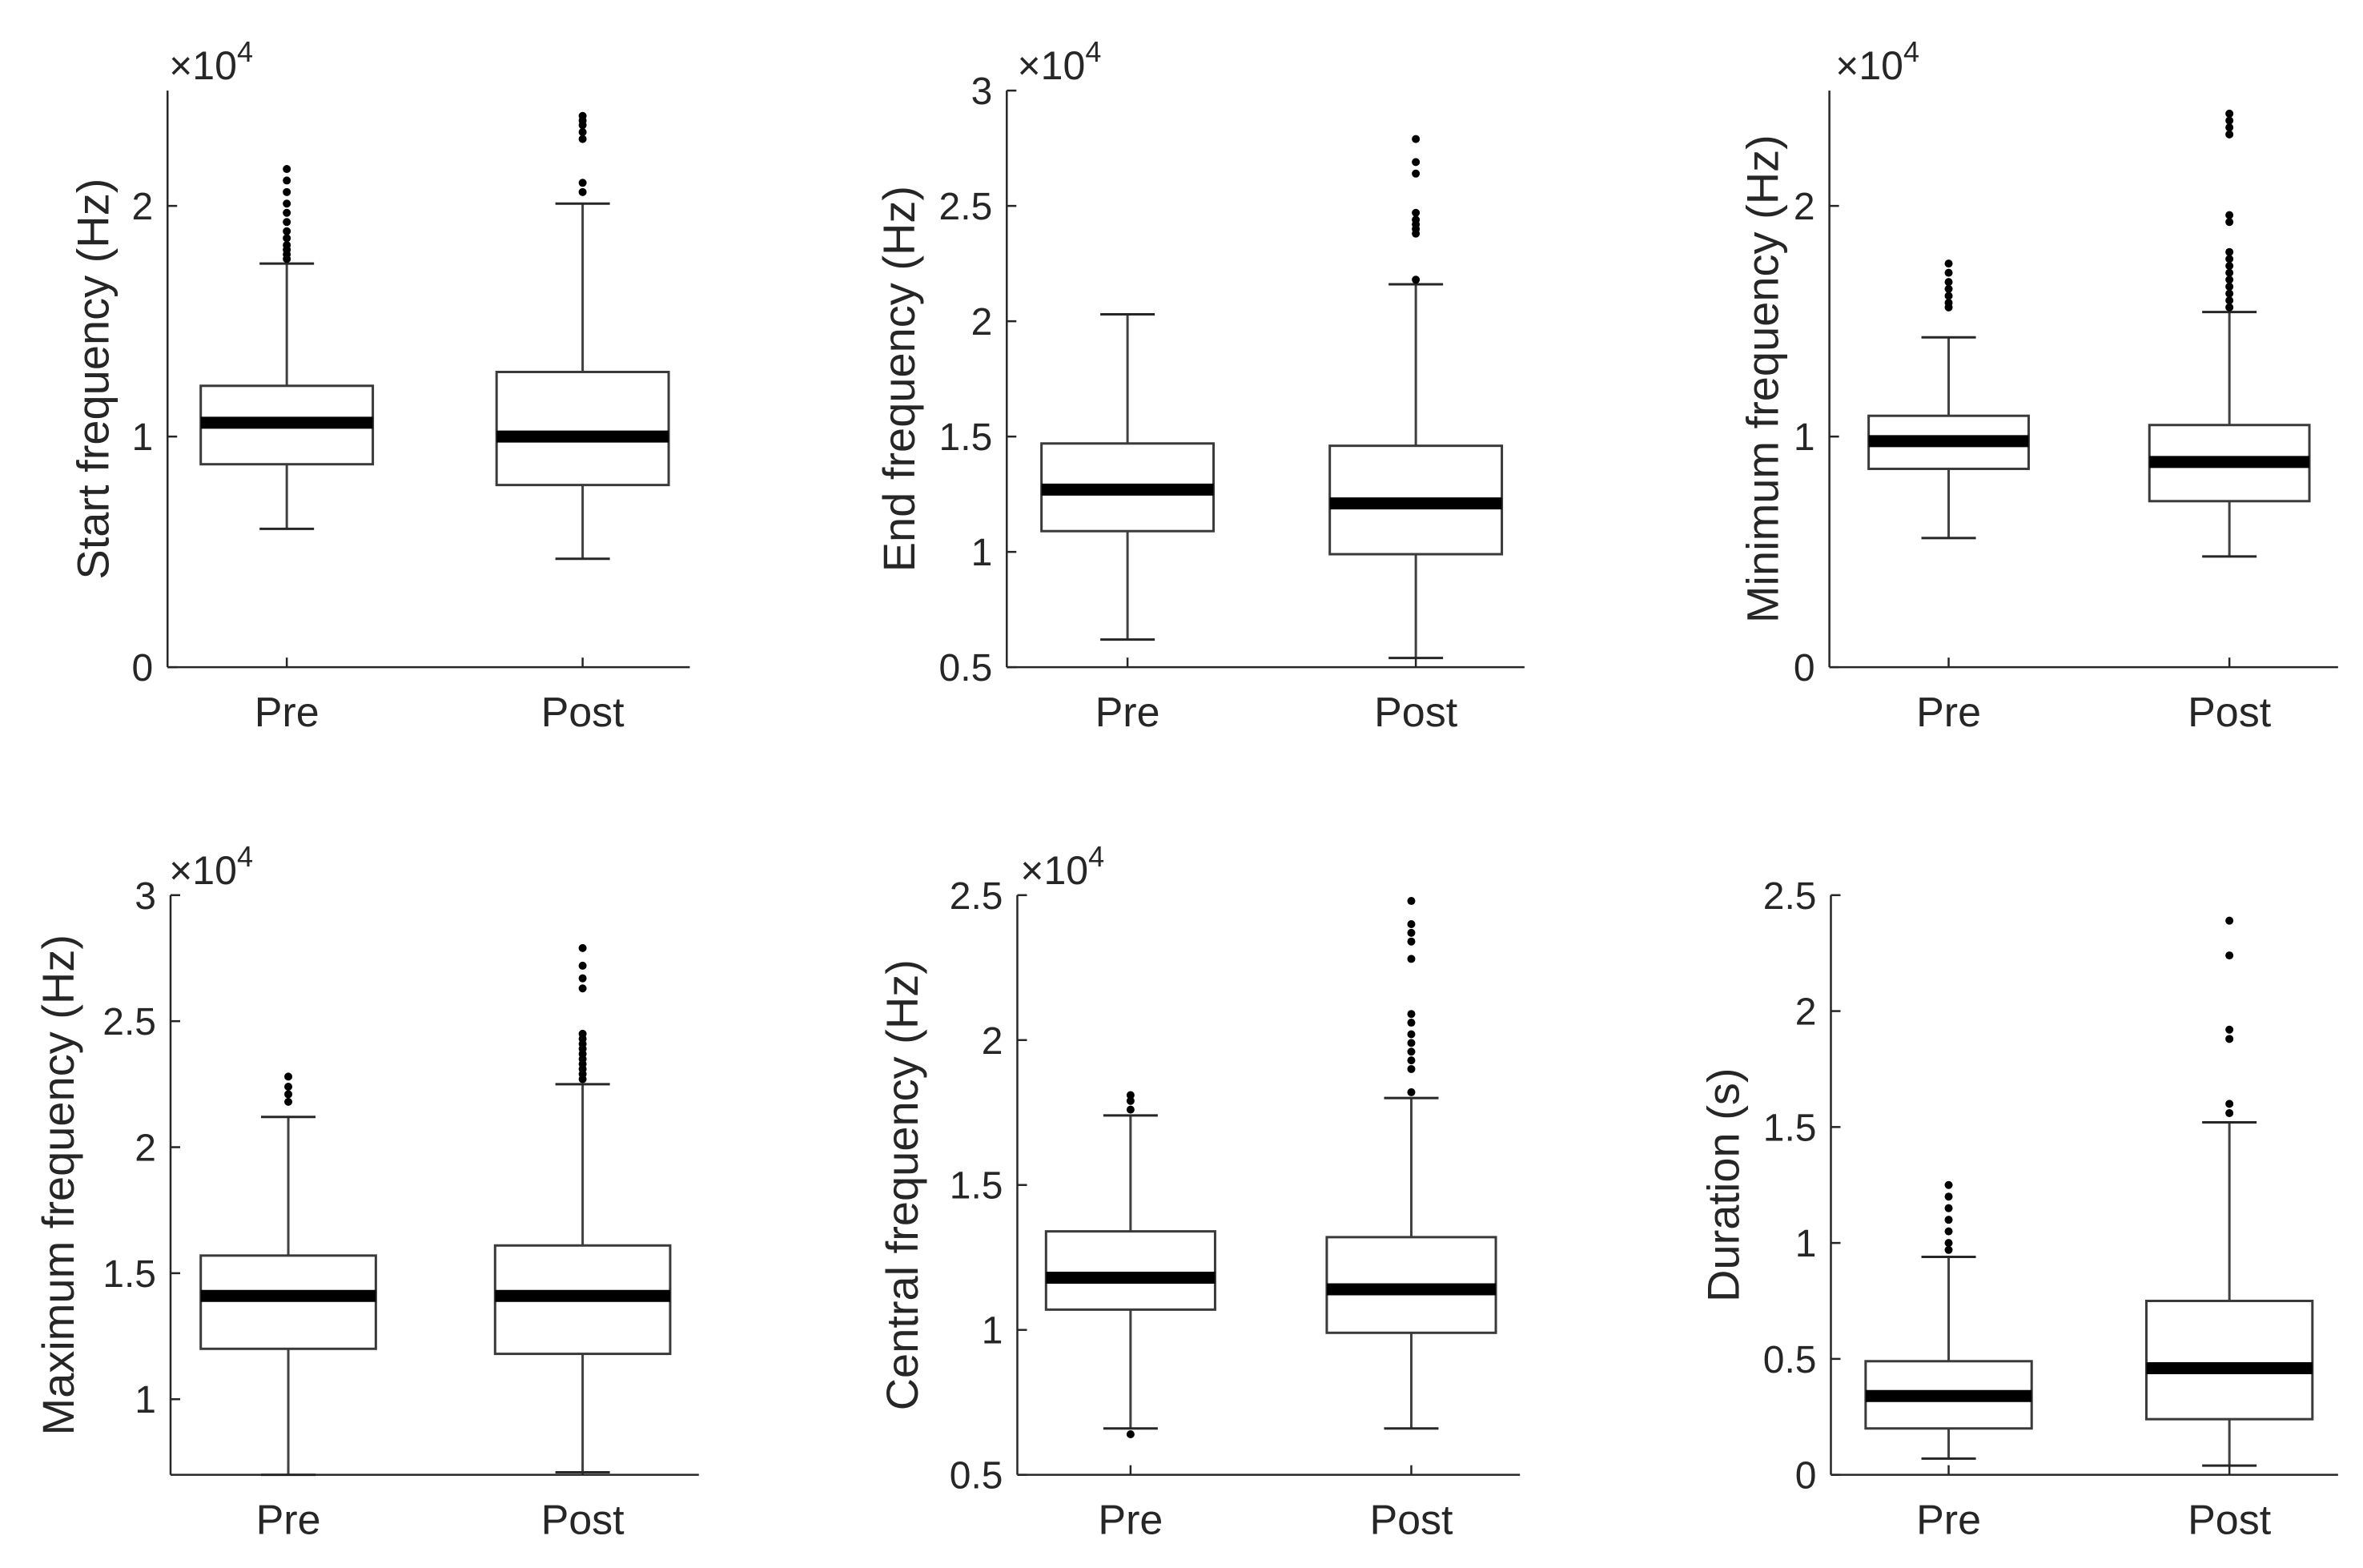 This screenshot has height=1568, width=2363. What do you see at coordinates (982, 92) in the screenshot?
I see `y-tick-label: 3` at bounding box center [982, 92].